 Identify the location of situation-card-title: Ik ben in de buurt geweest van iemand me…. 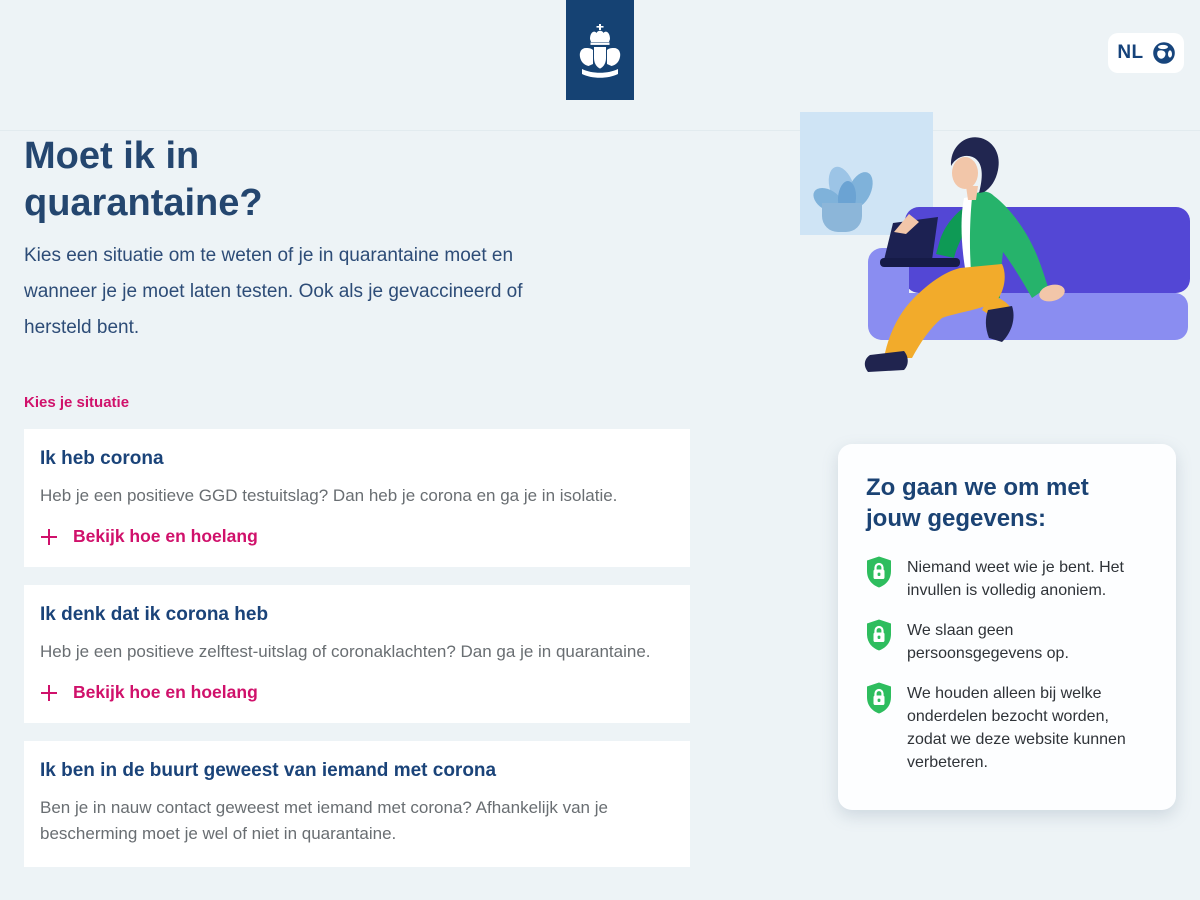
(268, 770).